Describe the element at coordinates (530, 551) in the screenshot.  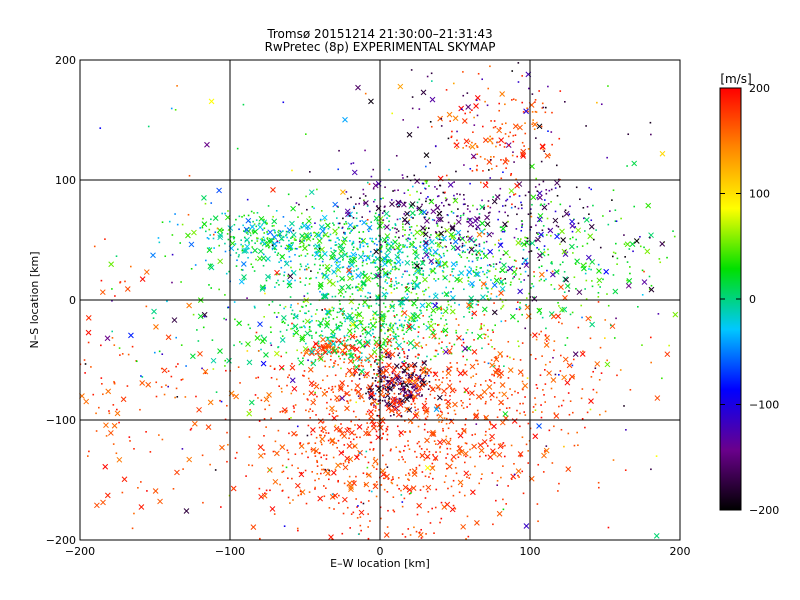
I see `x-tick-label: 100` at that location.